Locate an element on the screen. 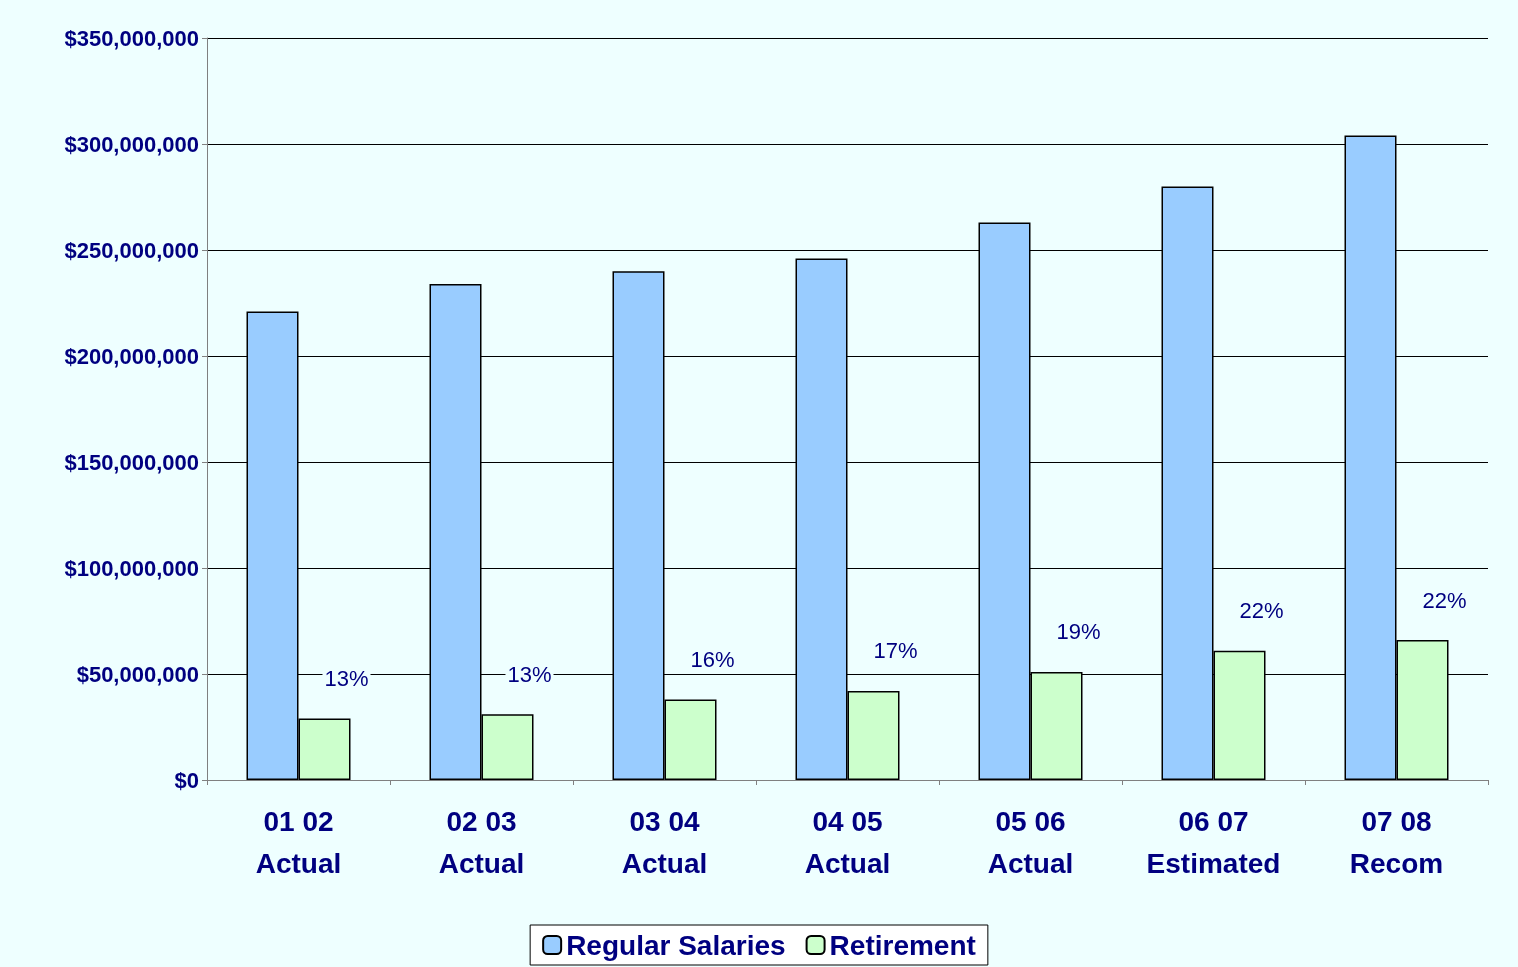 The height and width of the screenshot is (967, 1518). y-tick-label: $250,000,000 is located at coordinates (131, 250).